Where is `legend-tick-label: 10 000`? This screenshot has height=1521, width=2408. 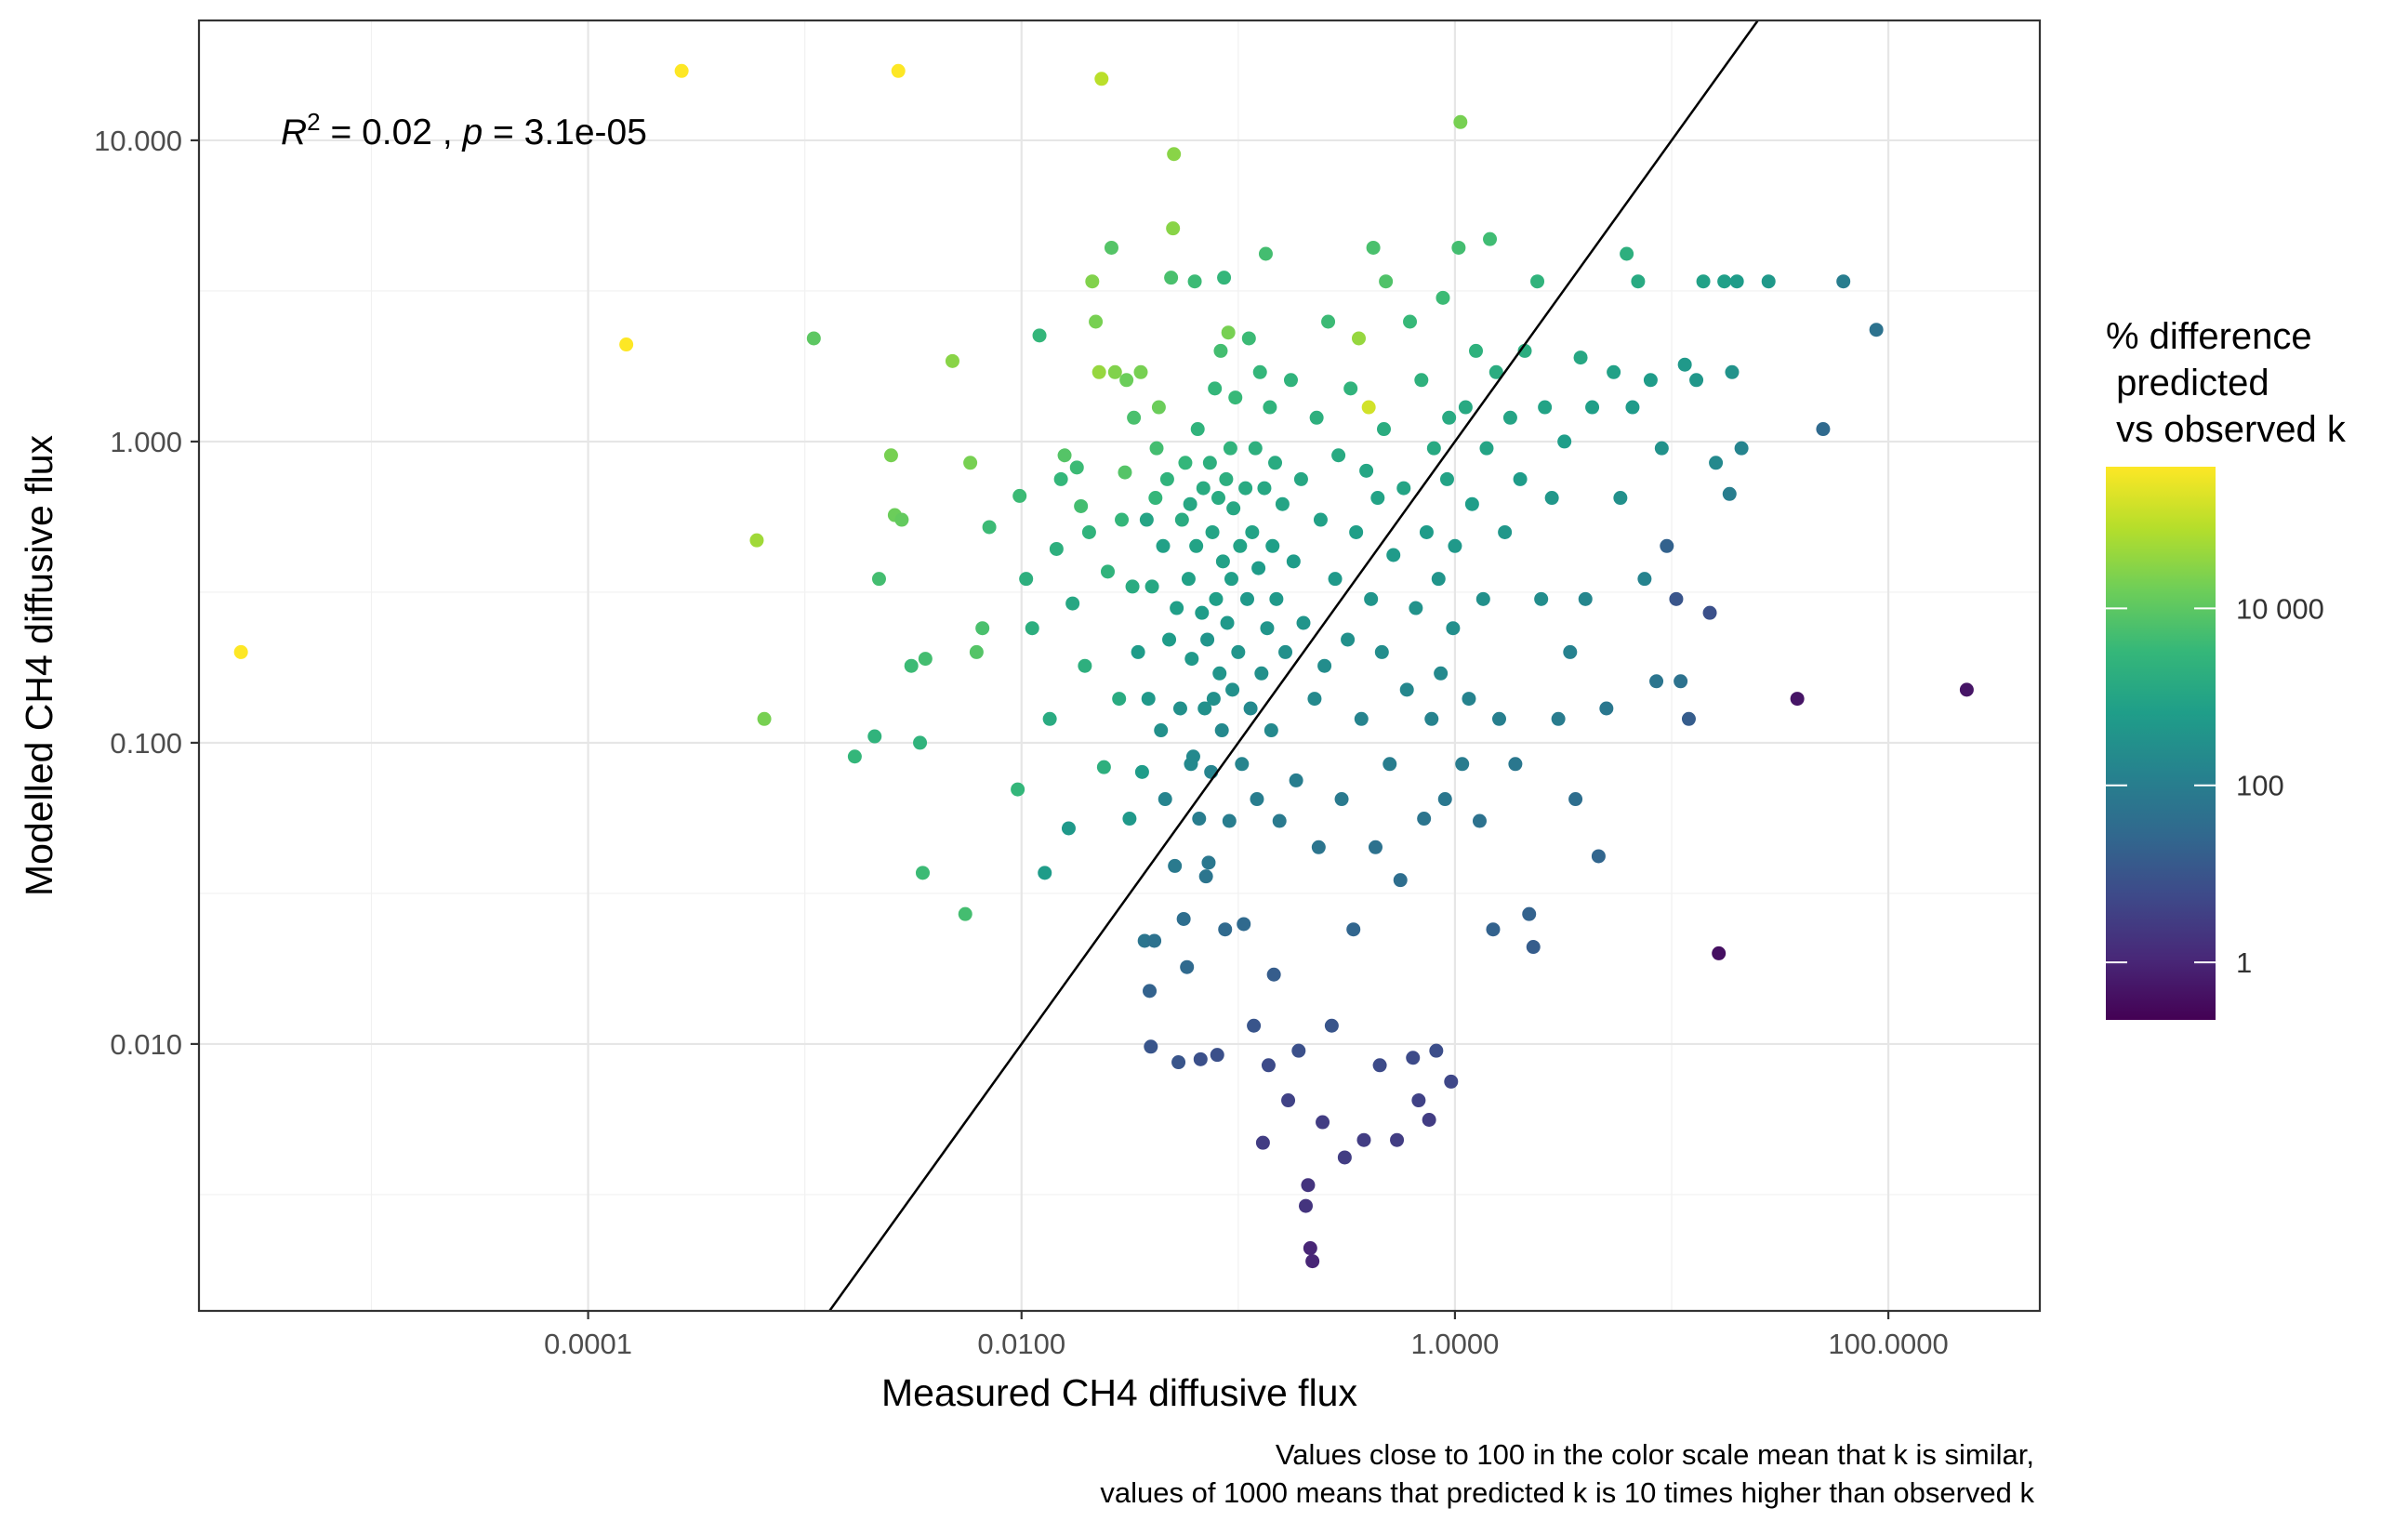 legend-tick-label: 10 000 is located at coordinates (2280, 609).